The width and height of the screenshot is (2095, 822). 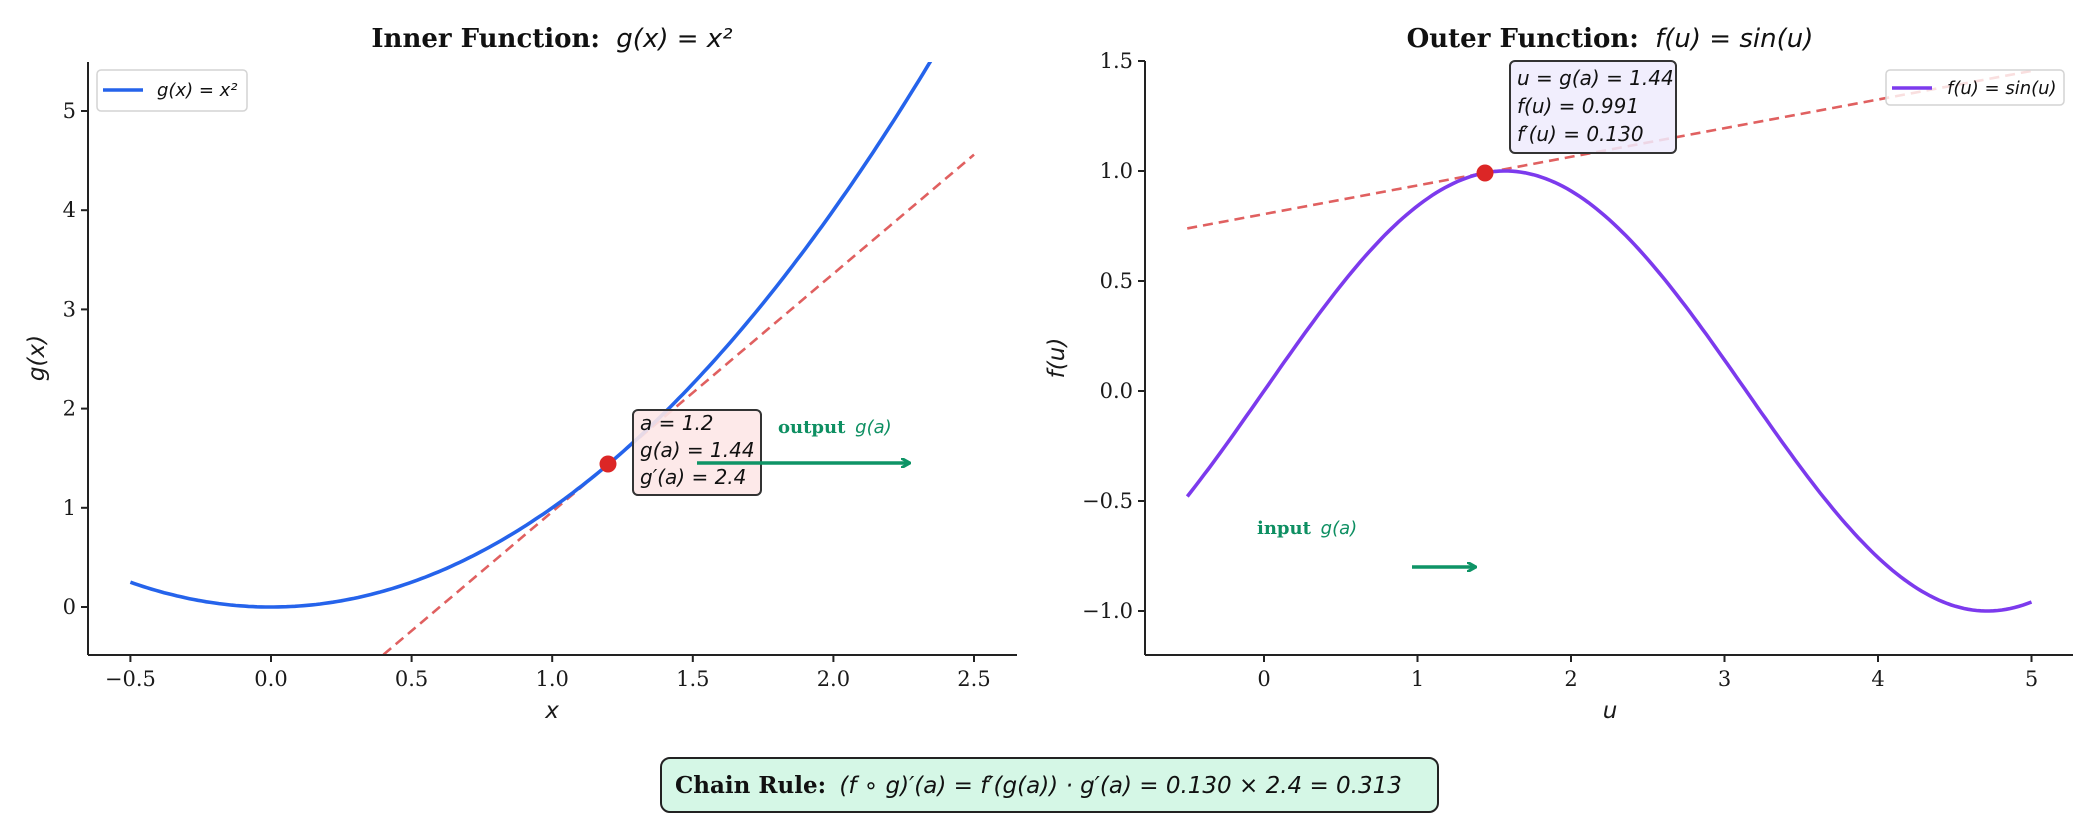 I want to click on annot-g-prime-a: g′(a) = 2.4, so click(x=693, y=477).